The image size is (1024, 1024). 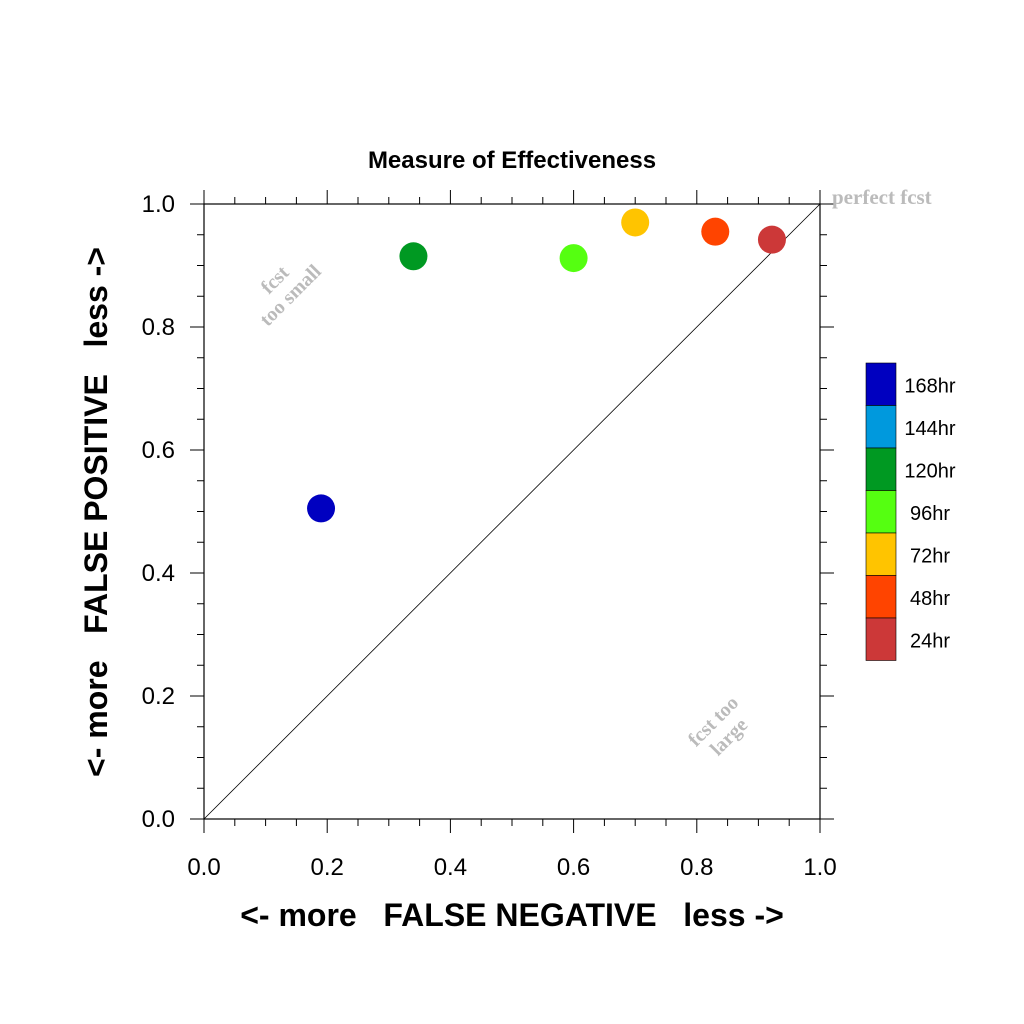 What do you see at coordinates (881, 597) in the screenshot?
I see `legend-swatch-48hr` at bounding box center [881, 597].